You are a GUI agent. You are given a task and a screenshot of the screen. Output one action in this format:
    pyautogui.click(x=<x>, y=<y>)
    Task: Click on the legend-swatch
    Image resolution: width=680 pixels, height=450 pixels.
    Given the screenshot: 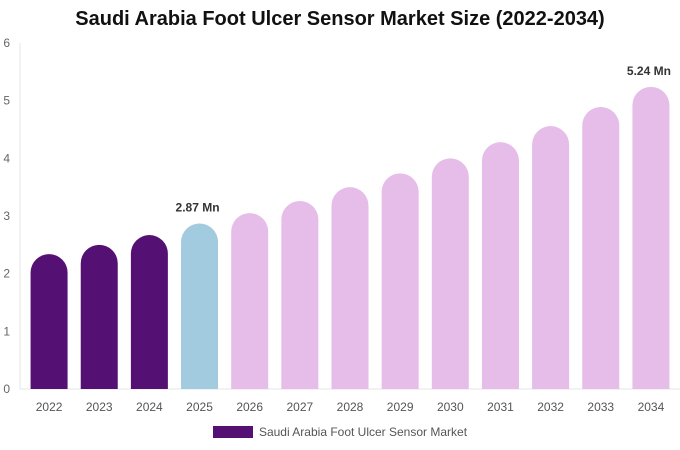 What is the action you would take?
    pyautogui.click(x=232, y=432)
    